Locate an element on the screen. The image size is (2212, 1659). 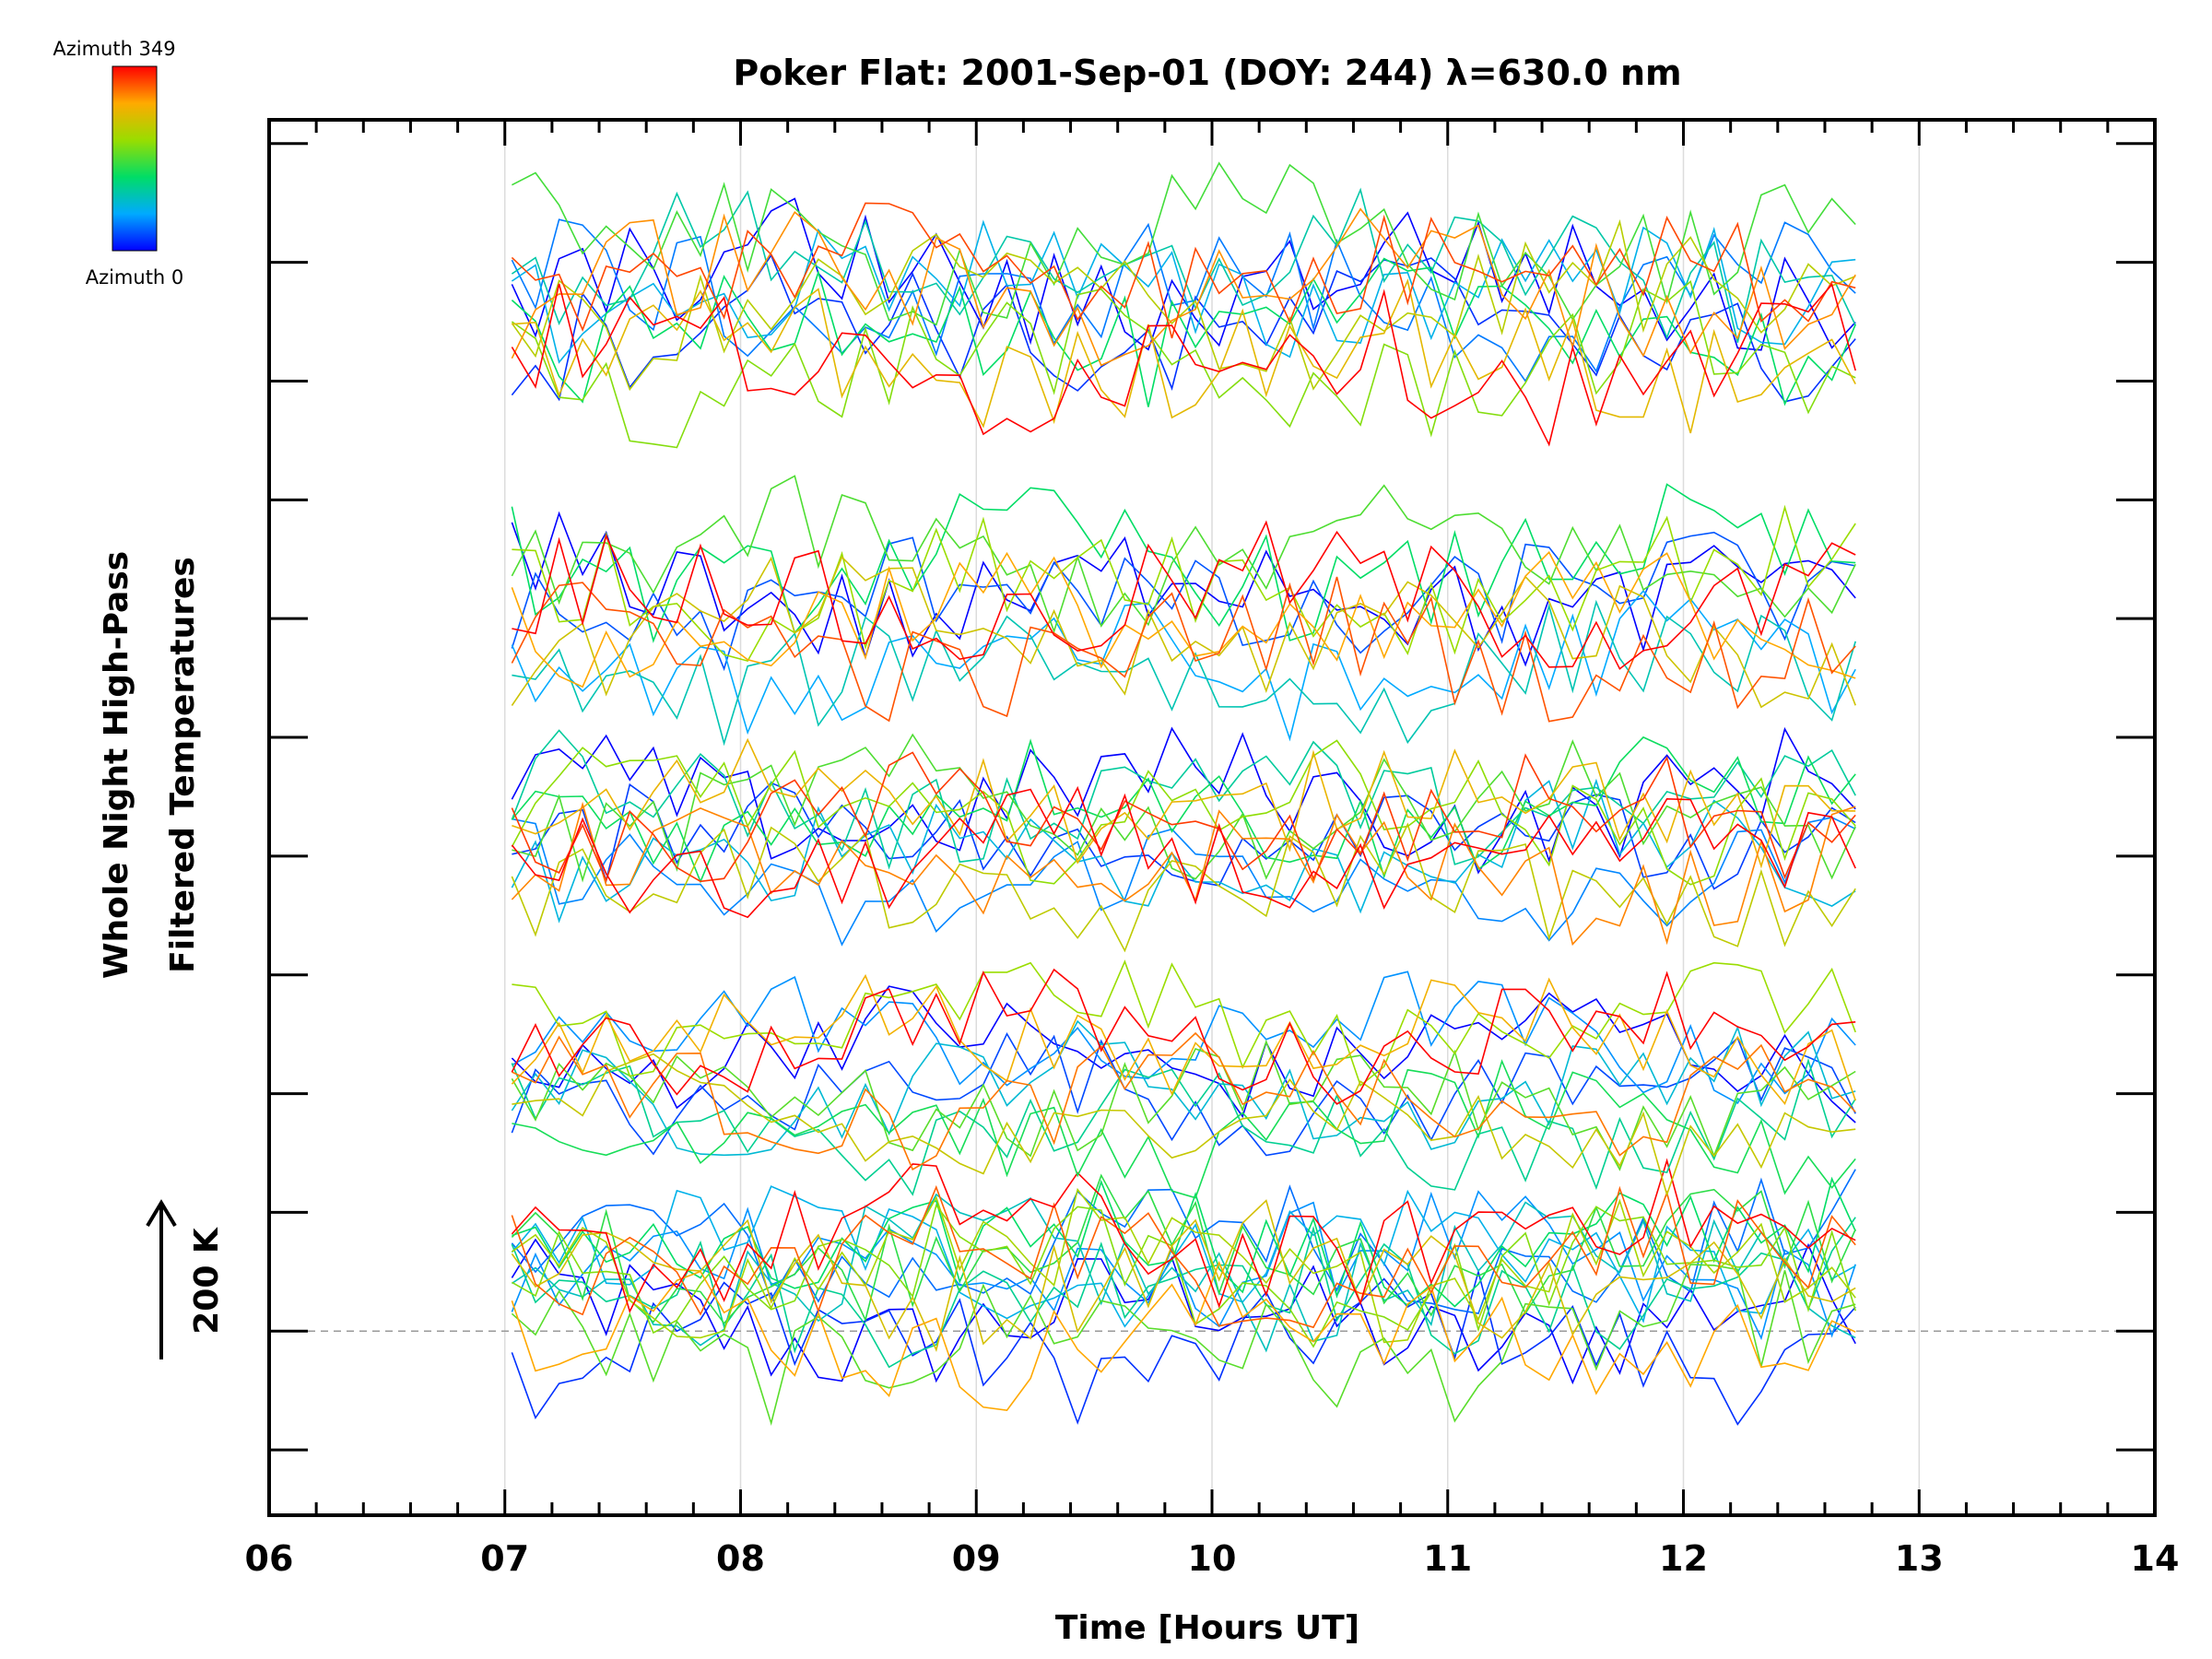
series-line-band1-az270 is located at coordinates (1183, 1039).